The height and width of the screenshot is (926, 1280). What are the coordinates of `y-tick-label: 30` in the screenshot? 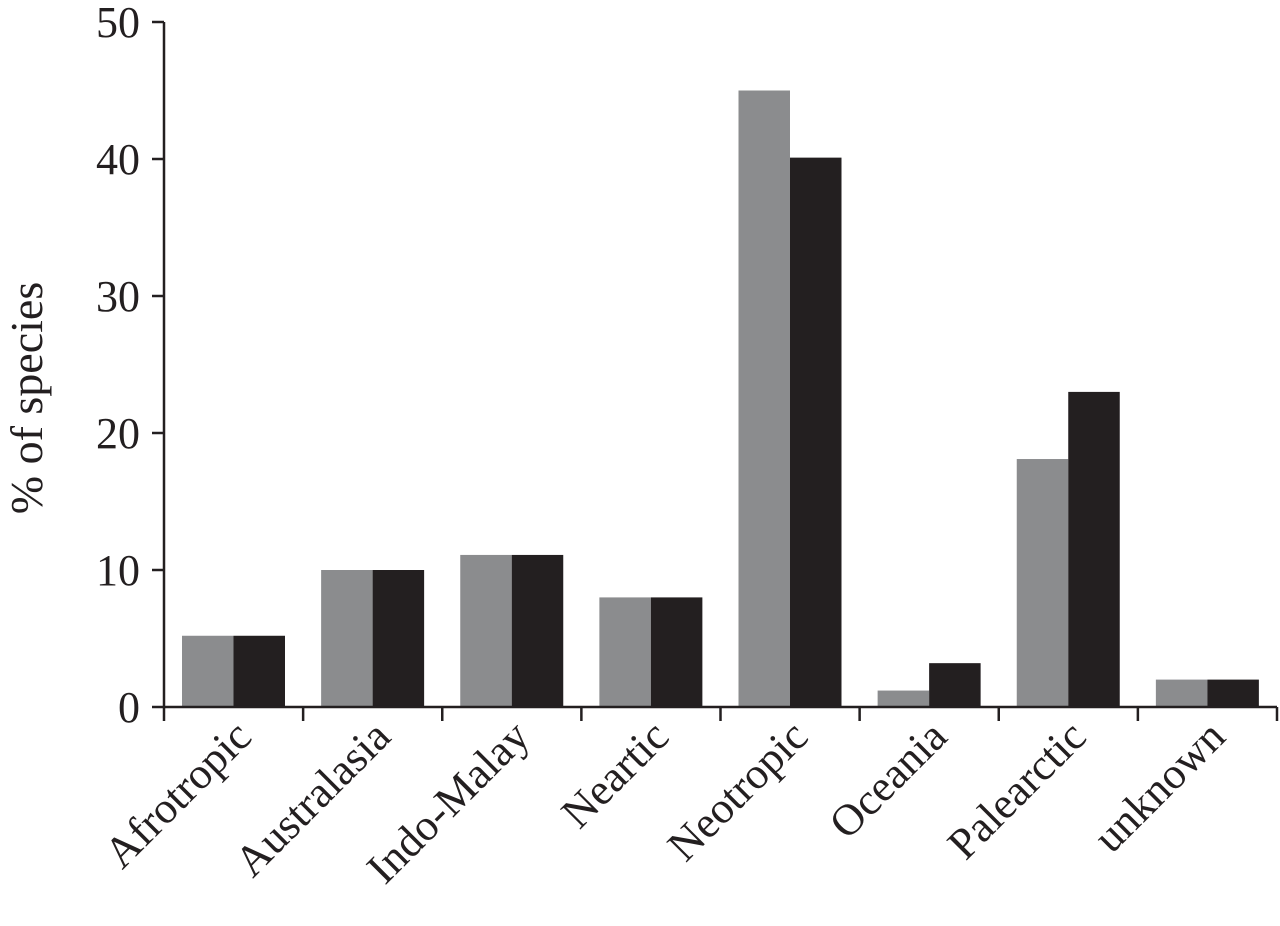 It's located at (118, 296).